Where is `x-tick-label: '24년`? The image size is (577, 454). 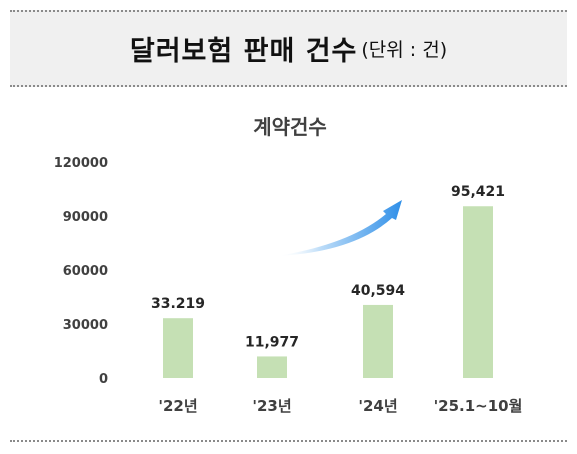
x-tick-label: '24년 is located at coordinates (377, 406).